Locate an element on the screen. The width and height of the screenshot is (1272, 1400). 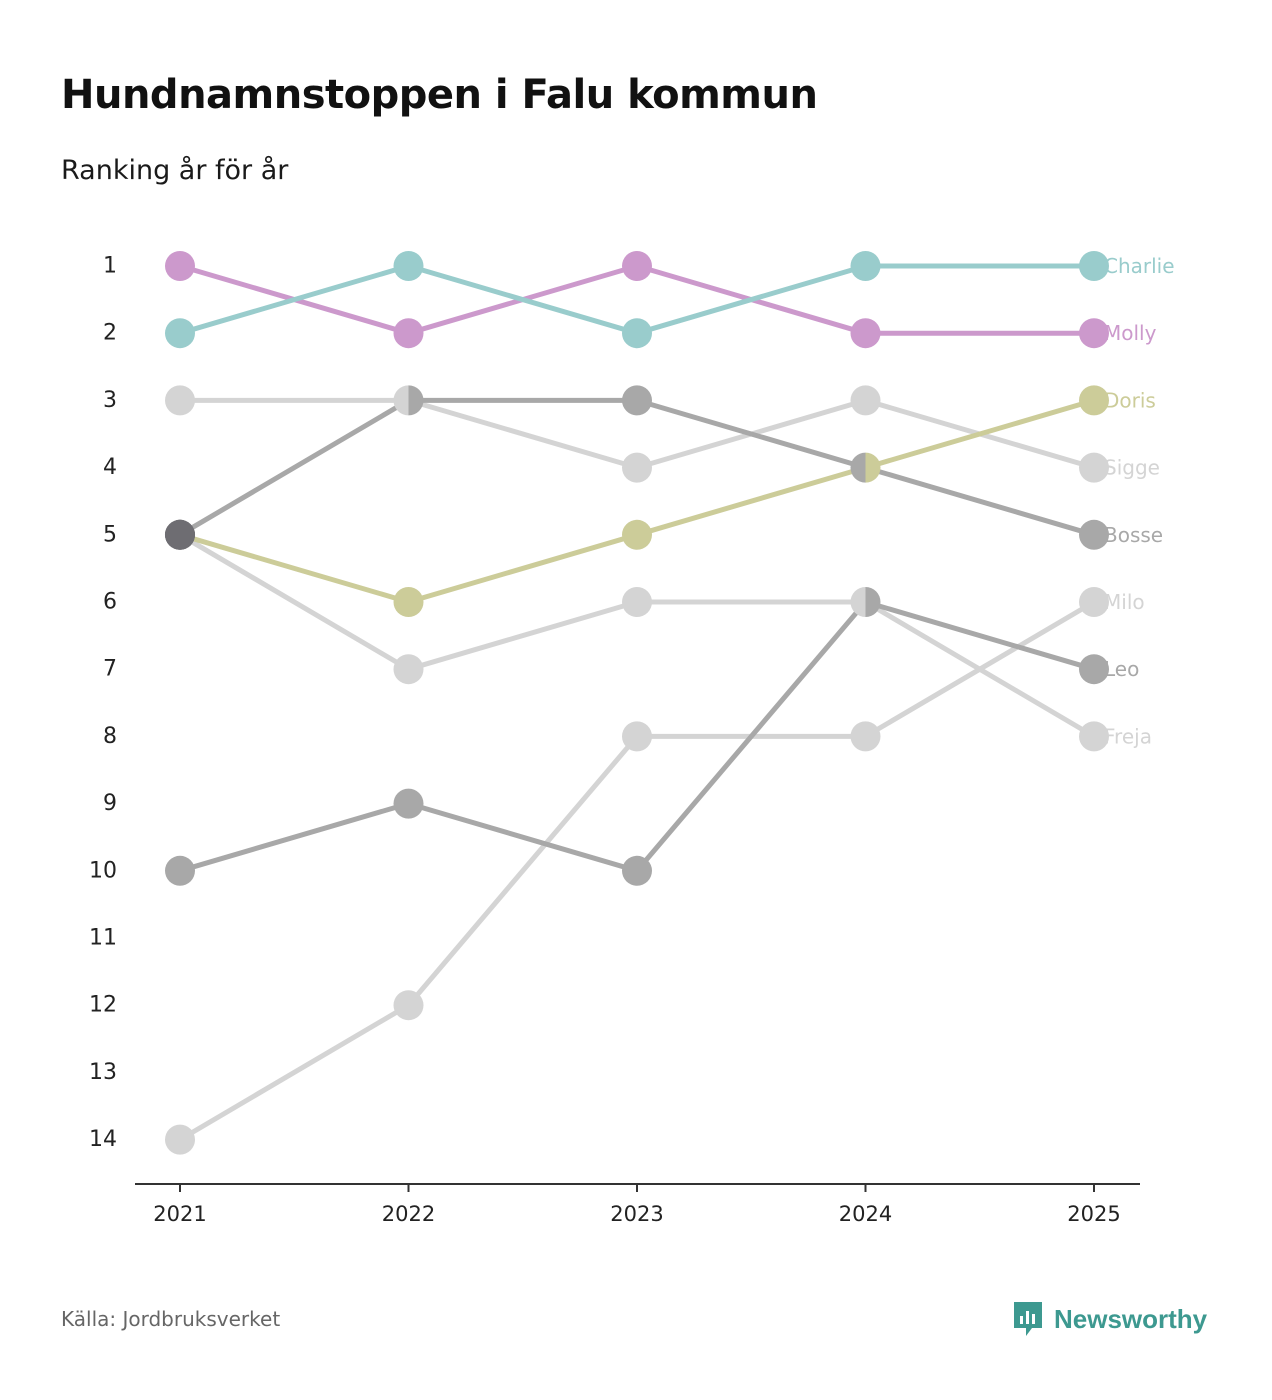
y-tick-label-13: 13 is located at coordinates (103, 1072).